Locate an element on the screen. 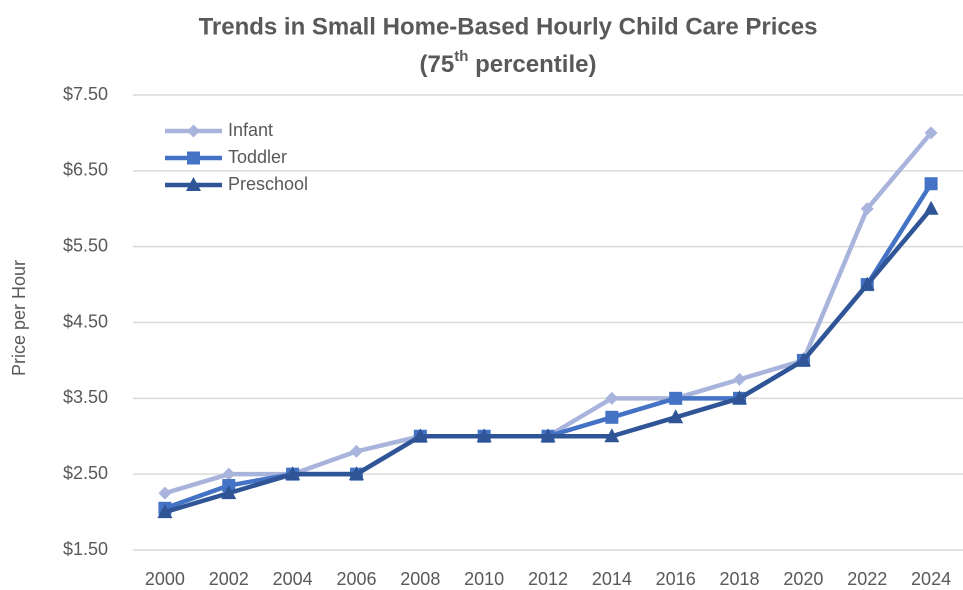 This screenshot has width=963, height=590. x-tick-label: 2018 is located at coordinates (740, 579).